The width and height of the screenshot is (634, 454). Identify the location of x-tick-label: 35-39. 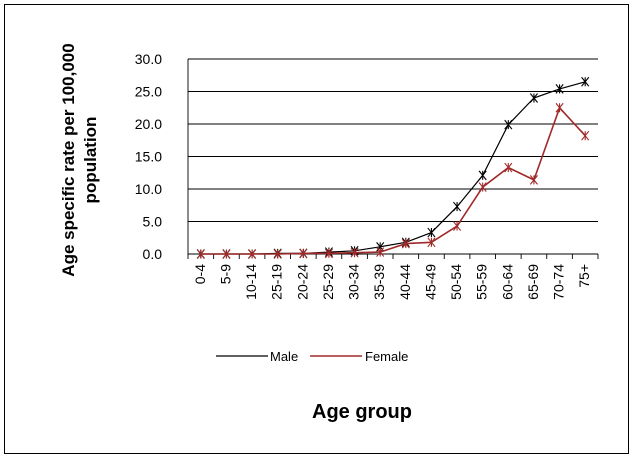
(379, 282).